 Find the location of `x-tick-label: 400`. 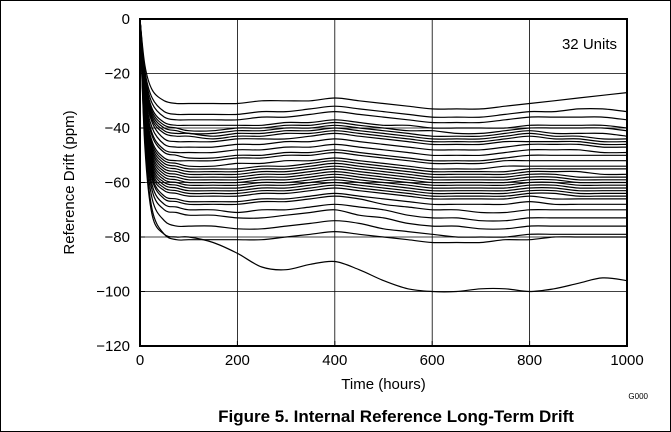

x-tick-label: 400 is located at coordinates (334, 360).